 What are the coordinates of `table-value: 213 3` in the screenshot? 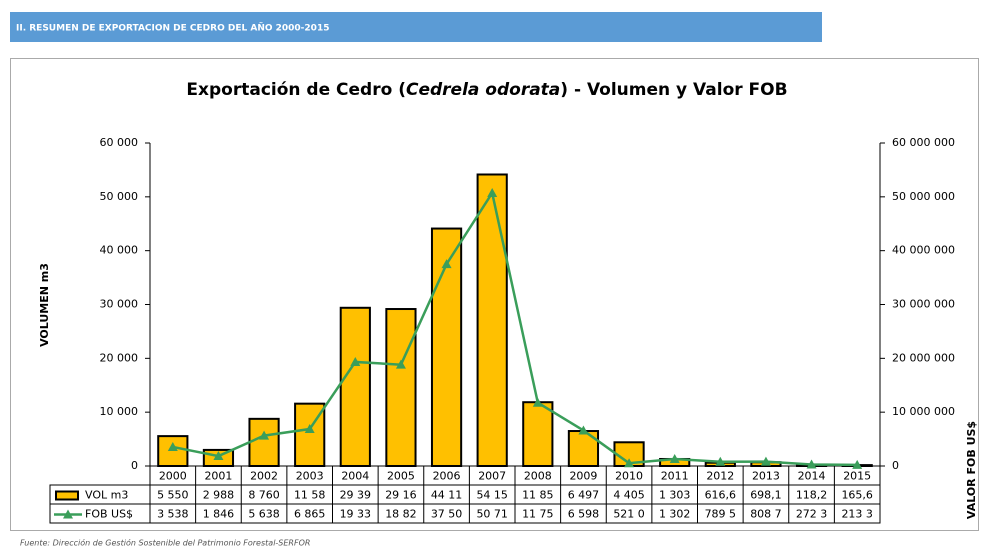 It's located at (857, 514).